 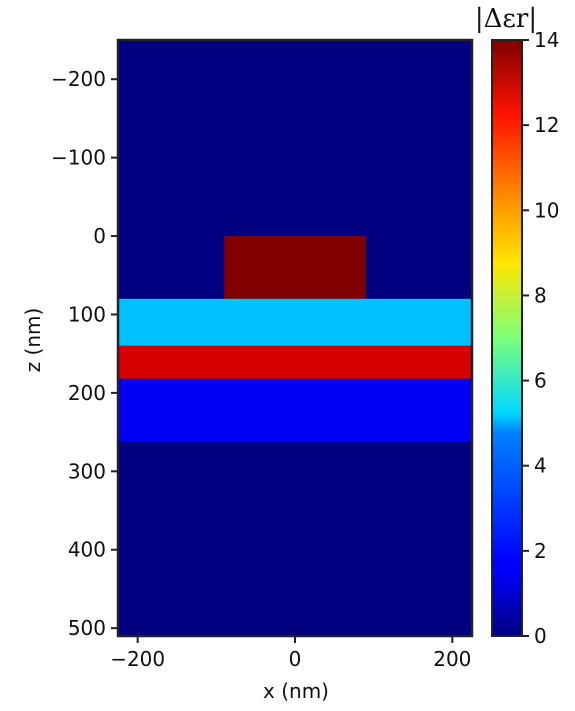 I want to click on x-tick-label: −200, so click(x=137, y=659).